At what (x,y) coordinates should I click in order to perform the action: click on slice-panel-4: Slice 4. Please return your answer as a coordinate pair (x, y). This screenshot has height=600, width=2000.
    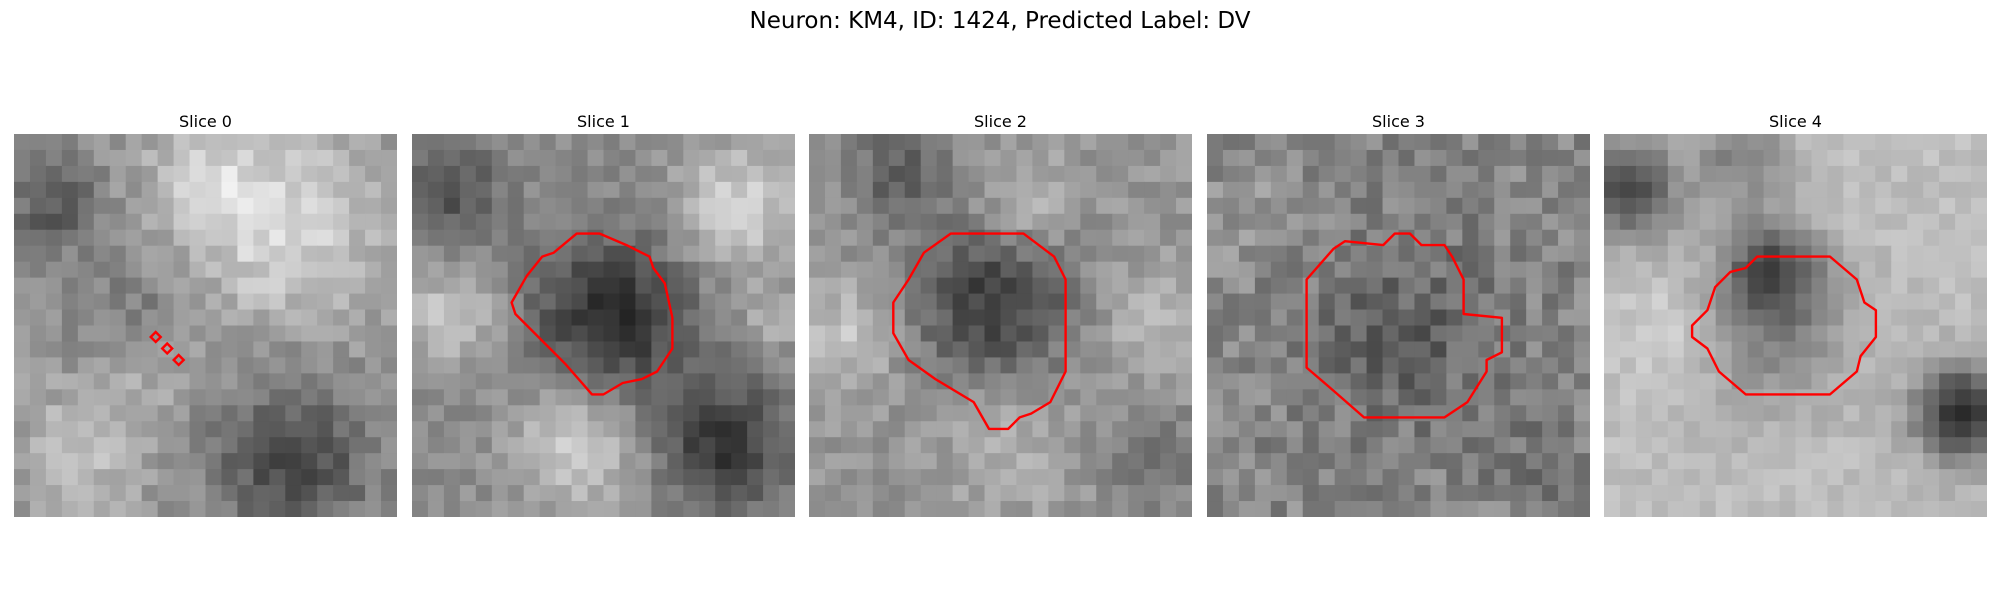
    Looking at the image, I should click on (1795, 313).